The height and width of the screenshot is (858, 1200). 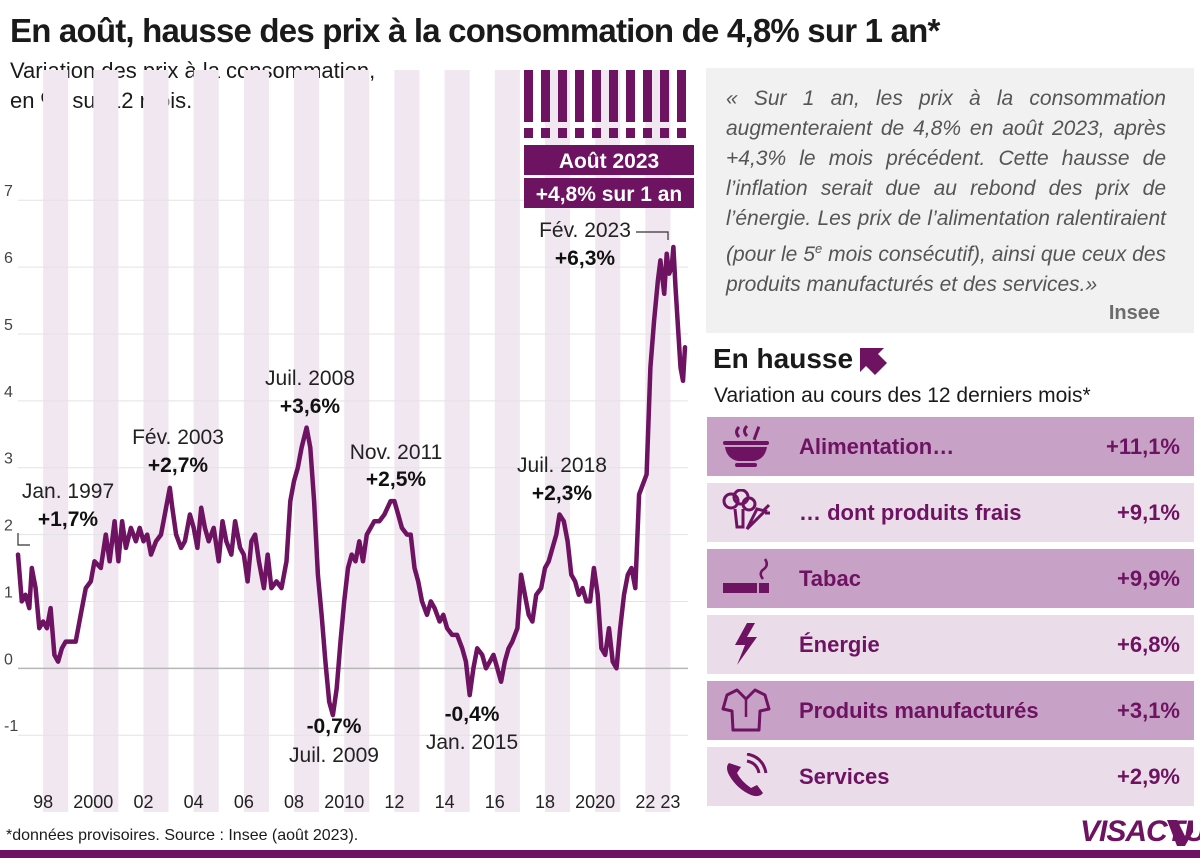 What do you see at coordinates (93, 802) in the screenshot?
I see `x-tick-label: 2000` at bounding box center [93, 802].